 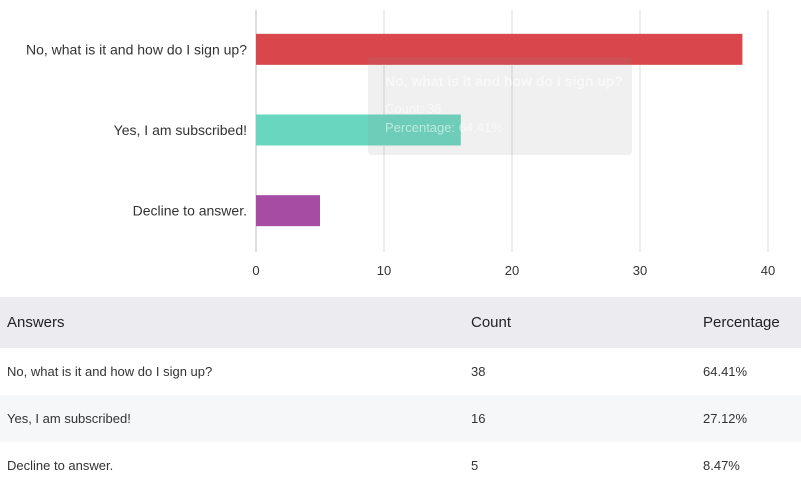 I want to click on count-cell: 5, so click(x=475, y=465).